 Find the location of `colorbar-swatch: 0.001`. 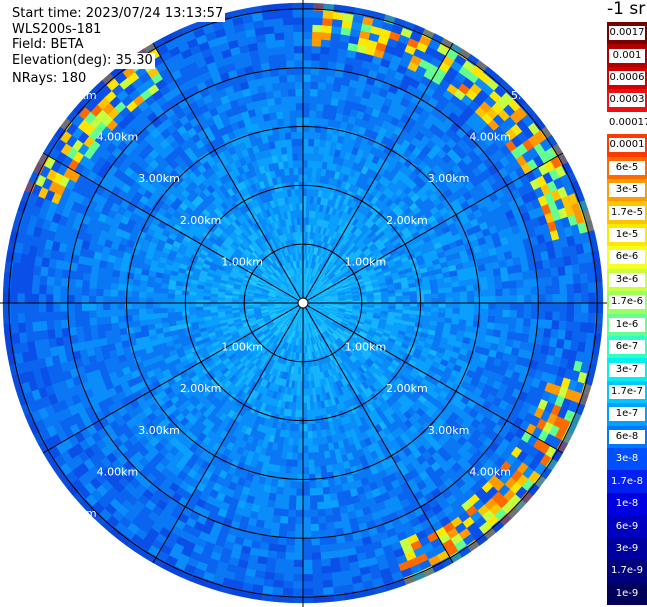

colorbar-swatch: 0.001 is located at coordinates (627, 56).